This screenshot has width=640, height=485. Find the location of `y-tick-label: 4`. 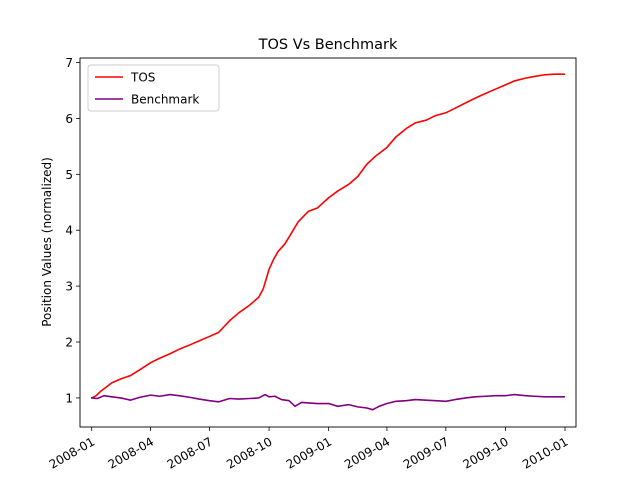

y-tick-label: 4 is located at coordinates (69, 231).